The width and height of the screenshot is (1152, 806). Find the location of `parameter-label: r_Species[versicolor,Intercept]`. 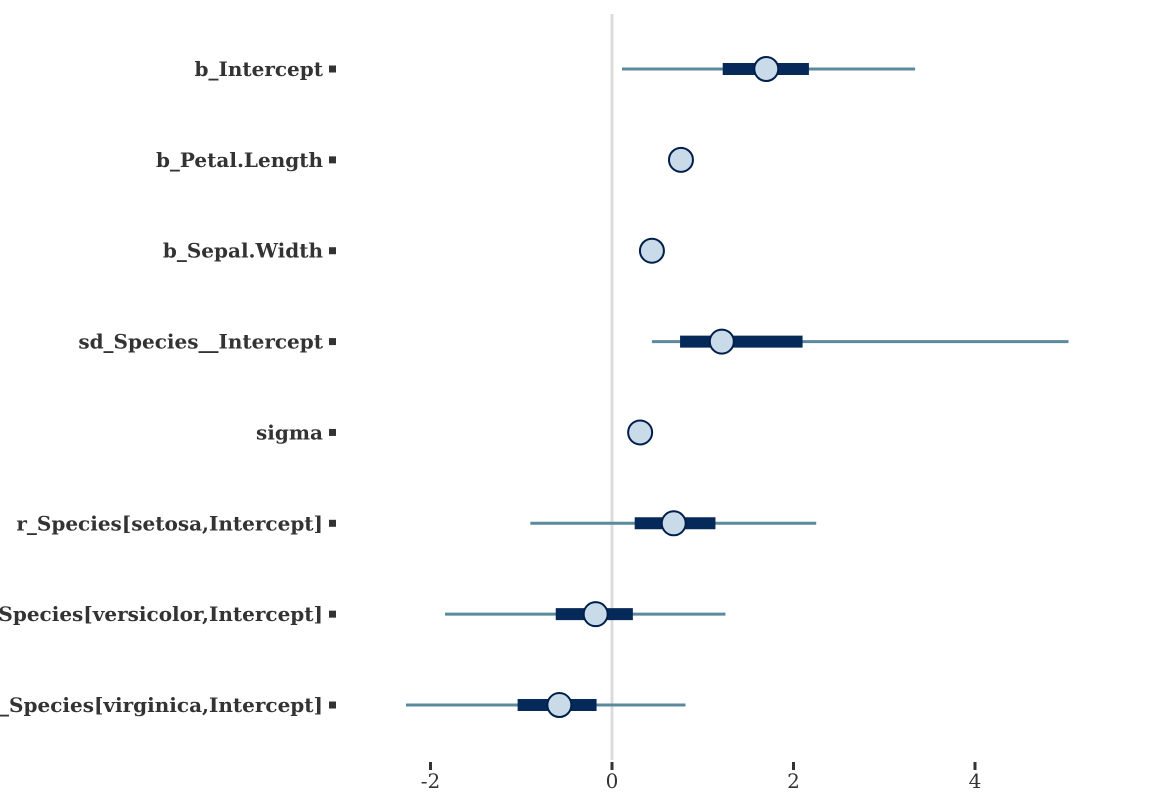

parameter-label: r_Species[versicolor,Intercept] is located at coordinates (161, 614).